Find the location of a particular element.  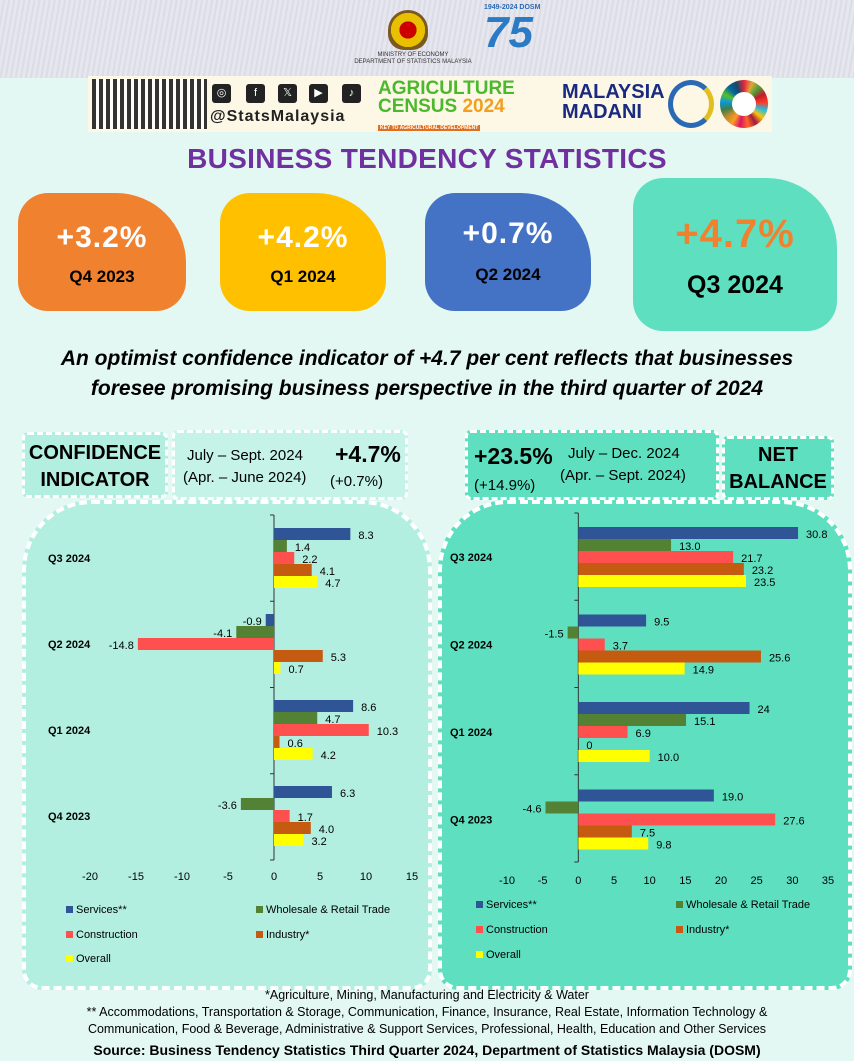

data-label: 0.7 is located at coordinates (295, 670).